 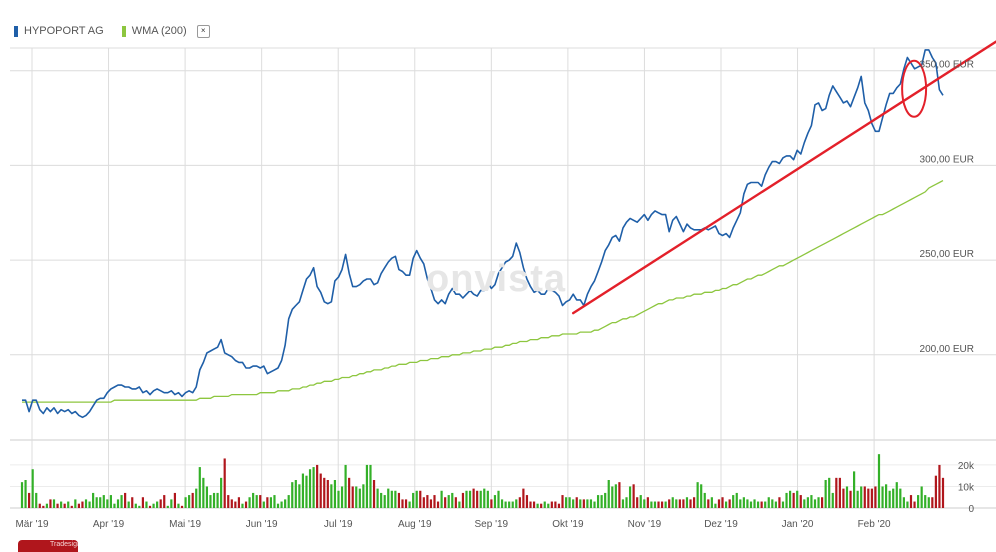 What do you see at coordinates (947, 65) in the screenshot?
I see `y-tick-label: 350,00 EUR` at bounding box center [947, 65].